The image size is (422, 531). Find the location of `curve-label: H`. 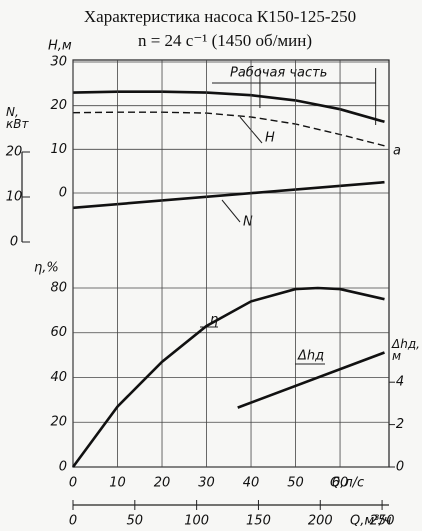

curve-label: H is located at coordinates (270, 138).